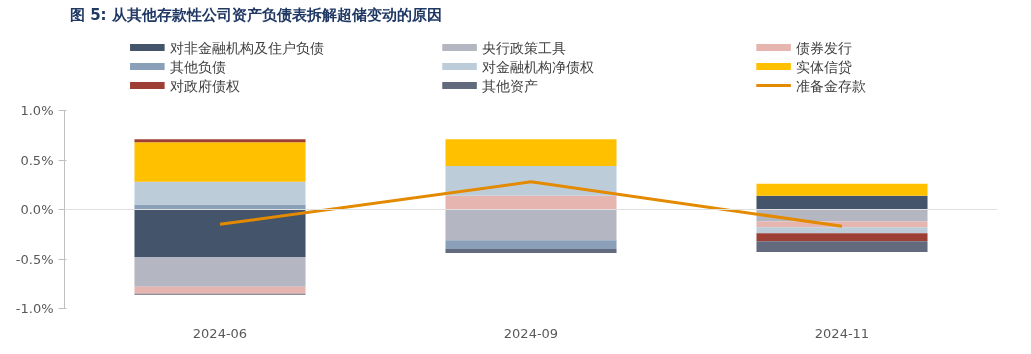 Image resolution: width=1031 pixels, height=354 pixels. Describe the element at coordinates (524, 47) in the screenshot. I see `legend-label: 央行政策工具` at that location.